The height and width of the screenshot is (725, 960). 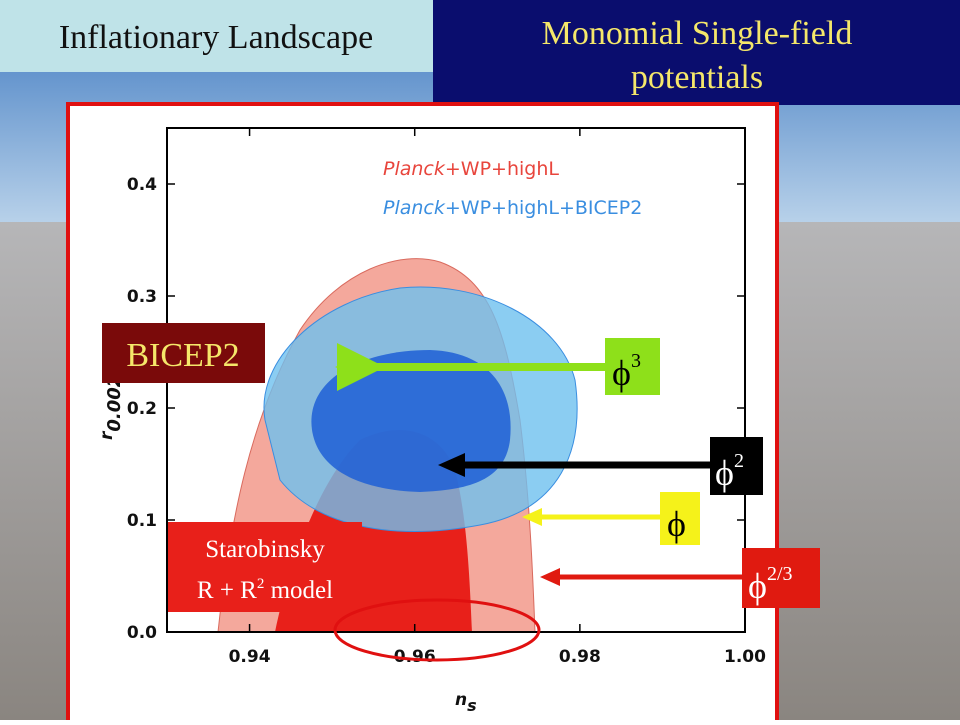 I want to click on x-tick-label: 0.98, so click(x=580, y=657).